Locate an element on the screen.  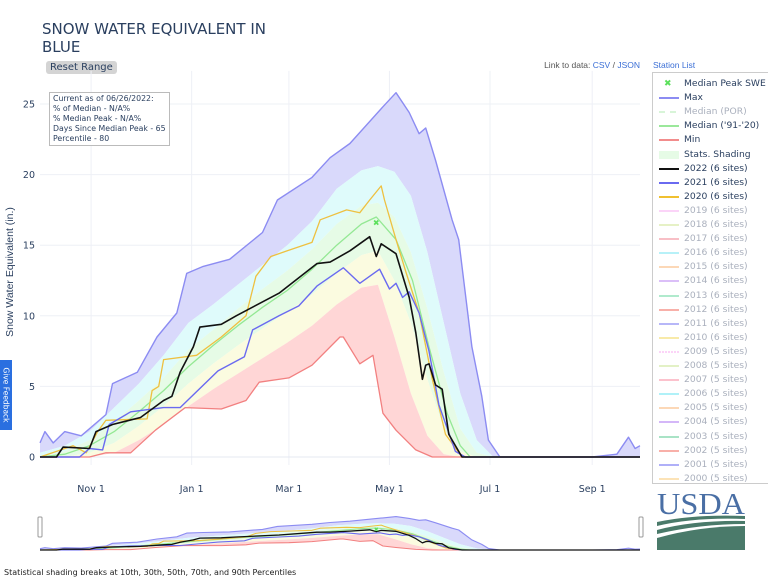
legend-label: 2011 (6 sites) is located at coordinates (716, 323).